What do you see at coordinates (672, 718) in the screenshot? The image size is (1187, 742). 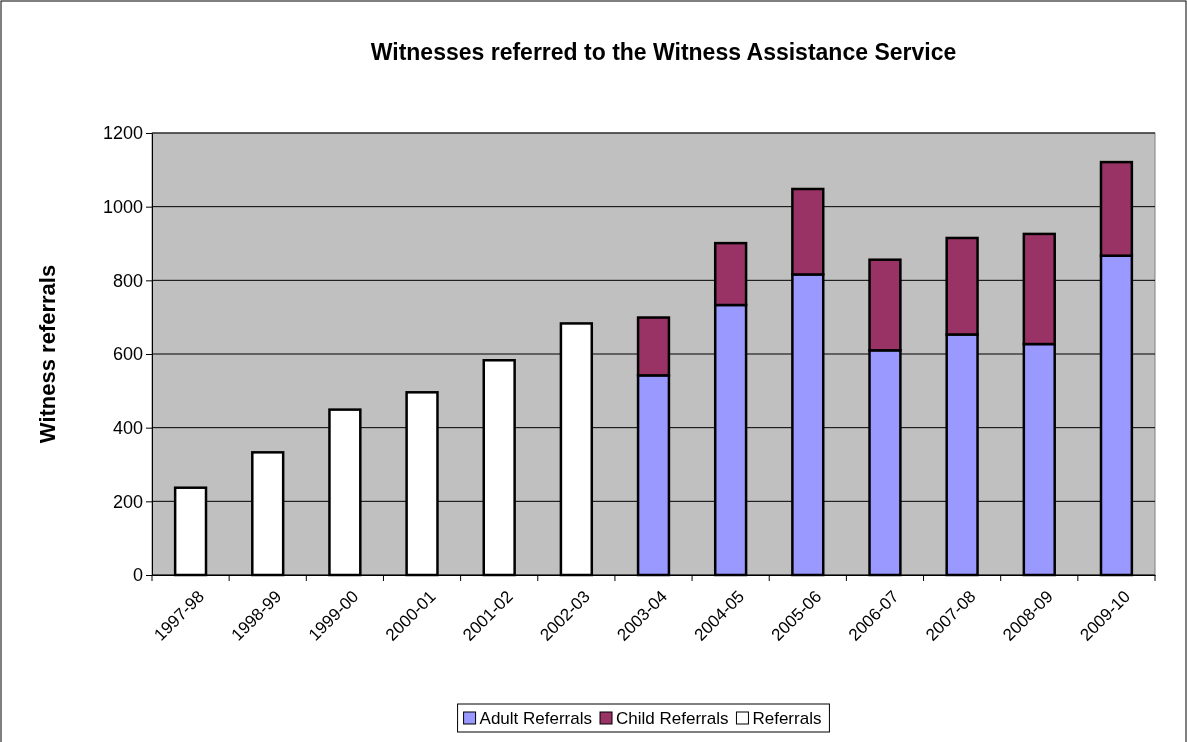 I see `legend-label: Child Referrals` at bounding box center [672, 718].